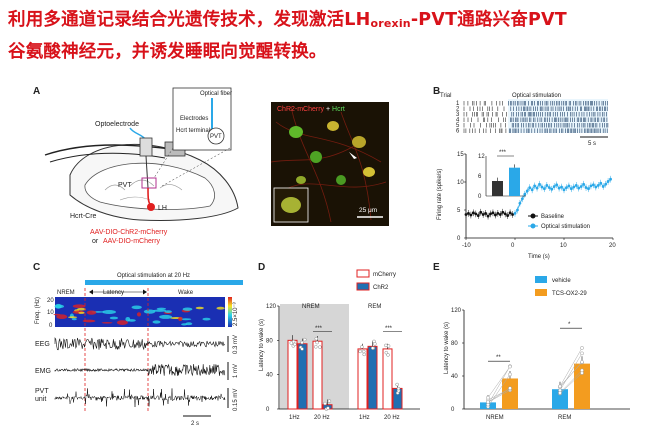  I want to click on d-y-tick-label: 0, so click(268, 410).